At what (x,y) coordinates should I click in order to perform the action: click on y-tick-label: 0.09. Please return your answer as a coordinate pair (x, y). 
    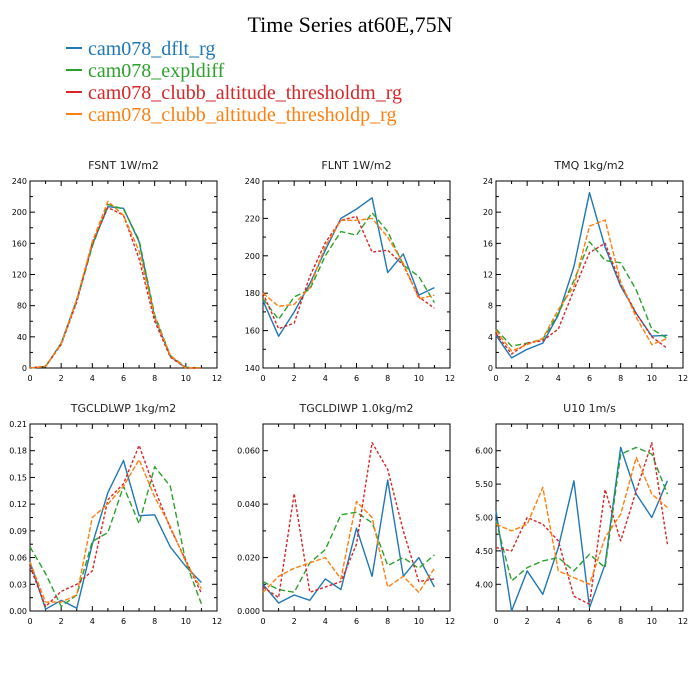
    Looking at the image, I should click on (18, 531).